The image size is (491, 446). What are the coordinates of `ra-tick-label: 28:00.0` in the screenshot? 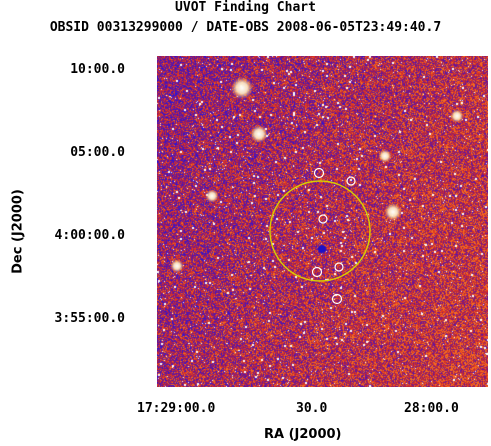 It's located at (431, 408).